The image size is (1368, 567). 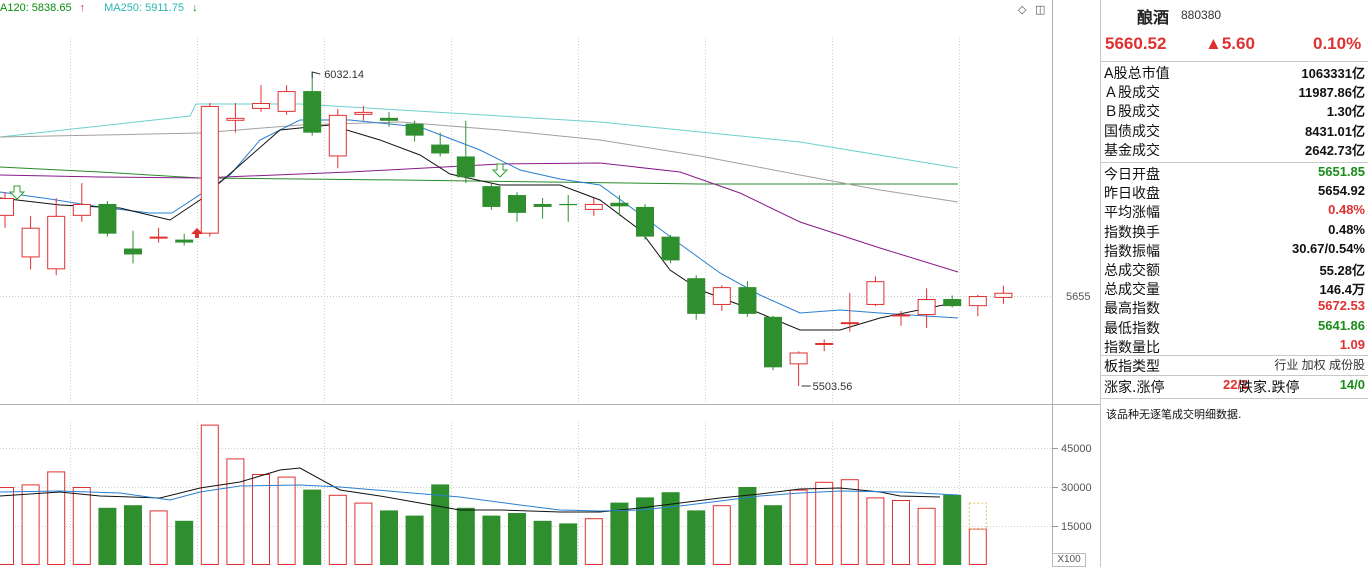 I want to click on stat-value: 146.4万, so click(x=1342, y=290).